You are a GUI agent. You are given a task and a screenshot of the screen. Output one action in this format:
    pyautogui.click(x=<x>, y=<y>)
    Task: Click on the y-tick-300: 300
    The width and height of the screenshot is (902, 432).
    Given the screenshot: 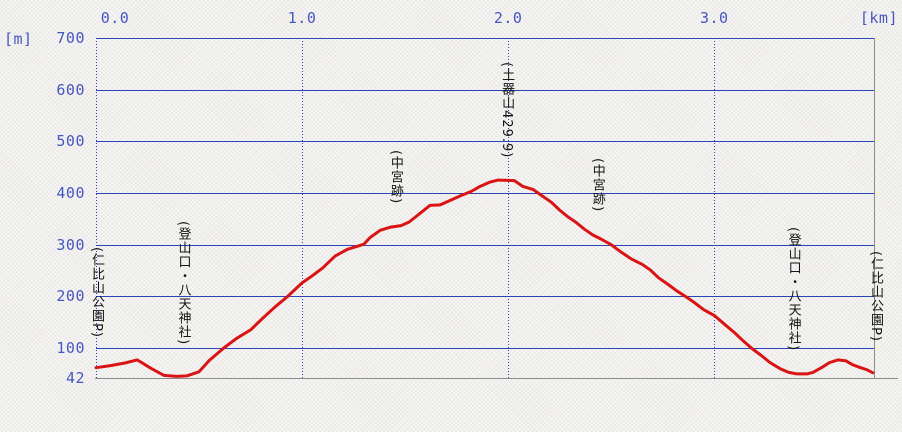 What is the action you would take?
    pyautogui.click(x=70, y=244)
    